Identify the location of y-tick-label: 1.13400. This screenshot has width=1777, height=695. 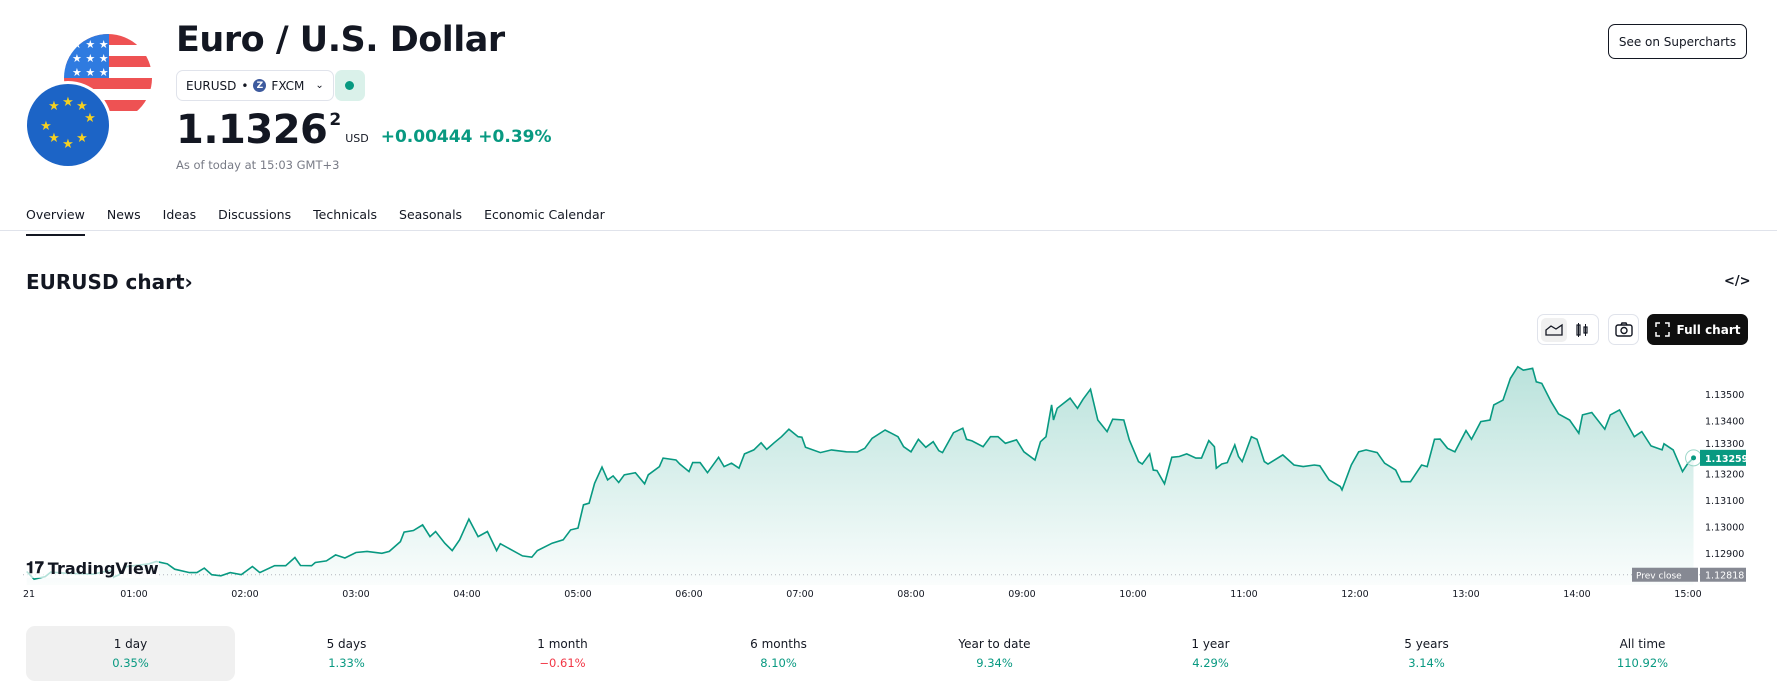
(1724, 422).